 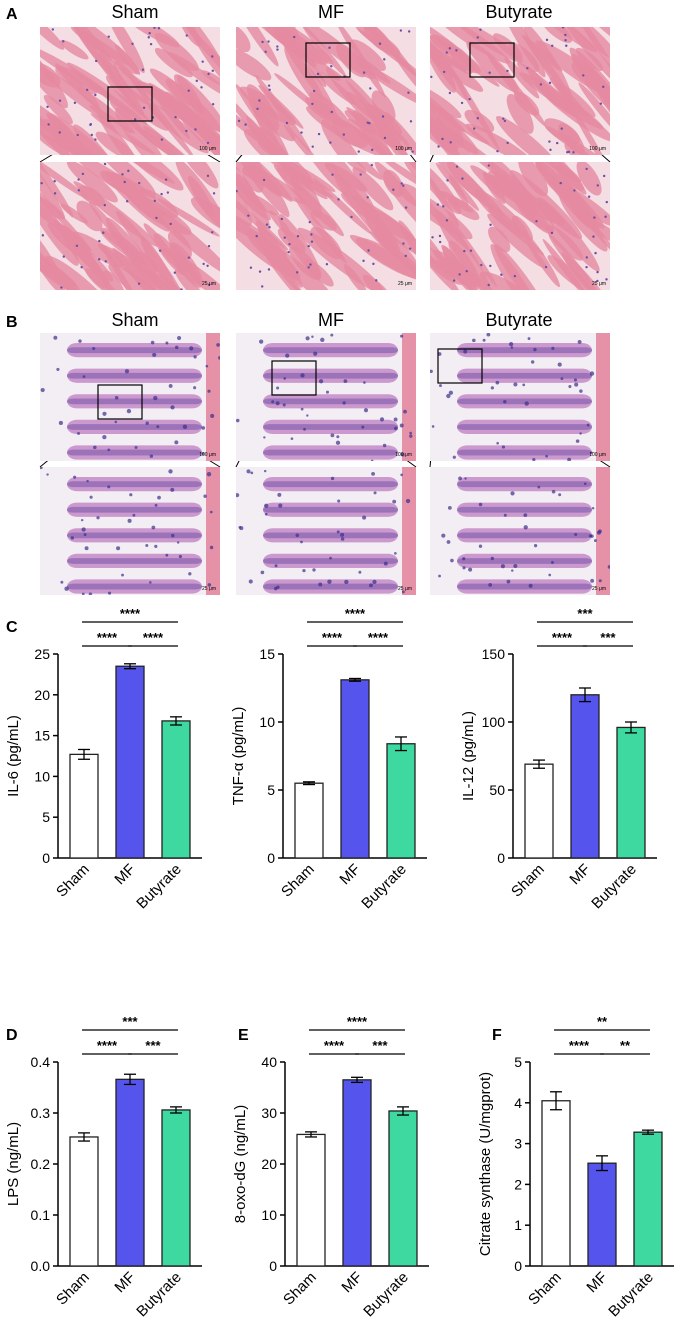 What do you see at coordinates (12, 627) in the screenshot?
I see `panel-letter-c: C` at bounding box center [12, 627].